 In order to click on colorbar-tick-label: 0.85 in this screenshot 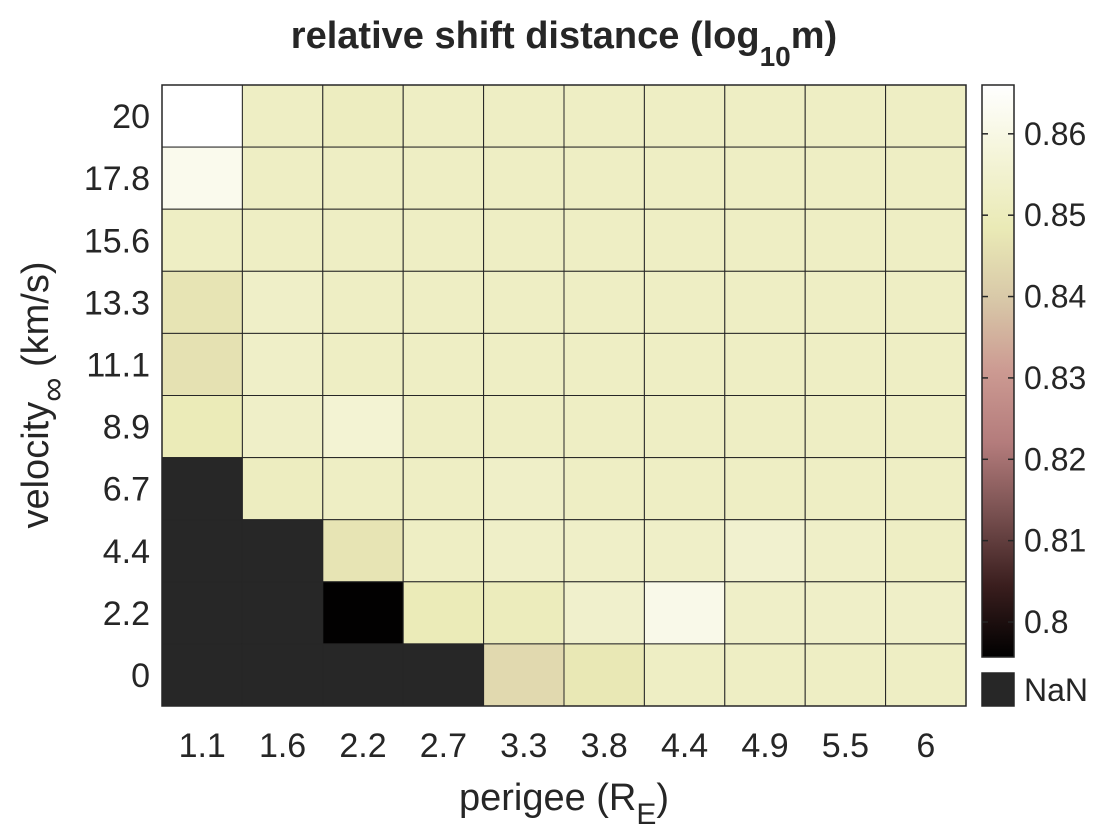, I will do `click(1055, 215)`.